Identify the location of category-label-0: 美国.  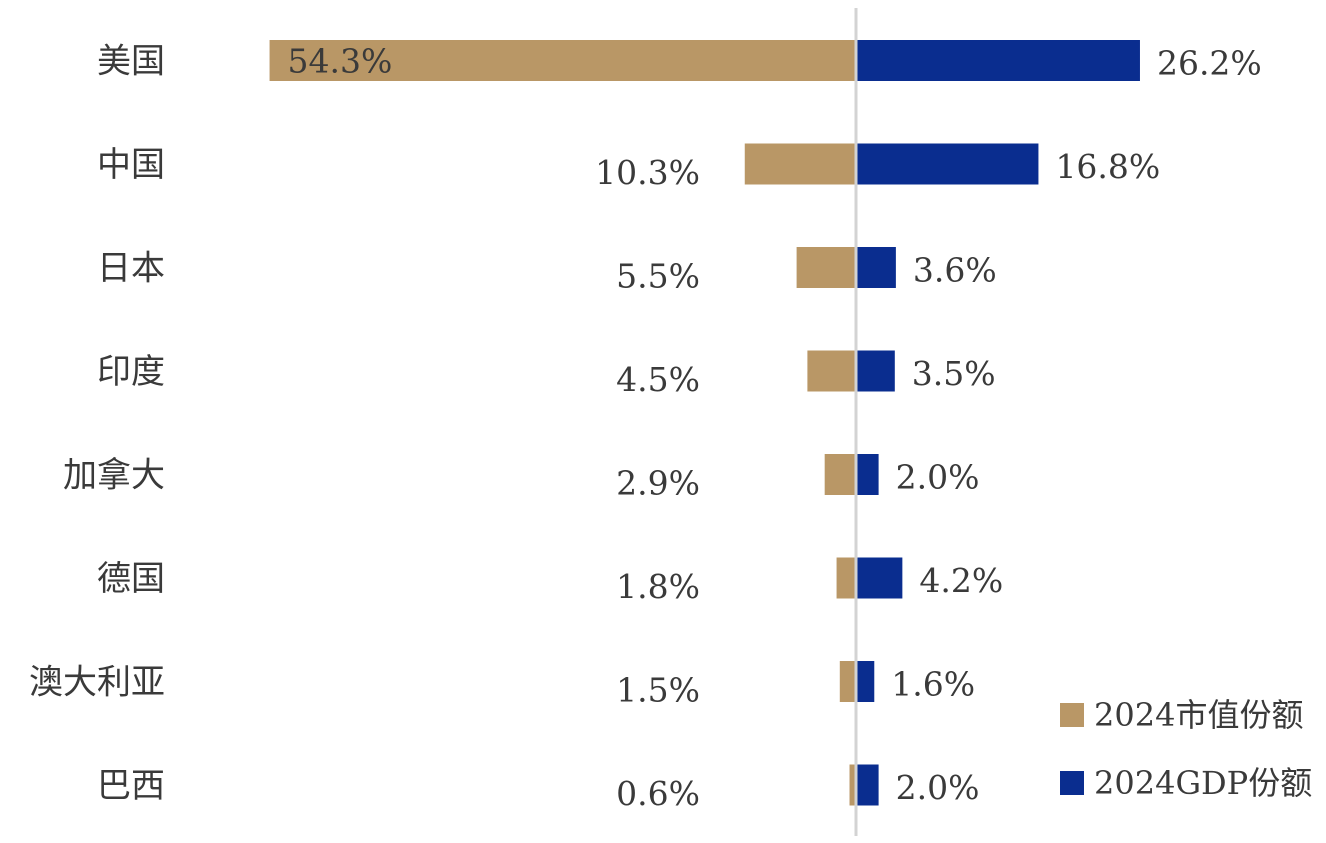
(131, 62).